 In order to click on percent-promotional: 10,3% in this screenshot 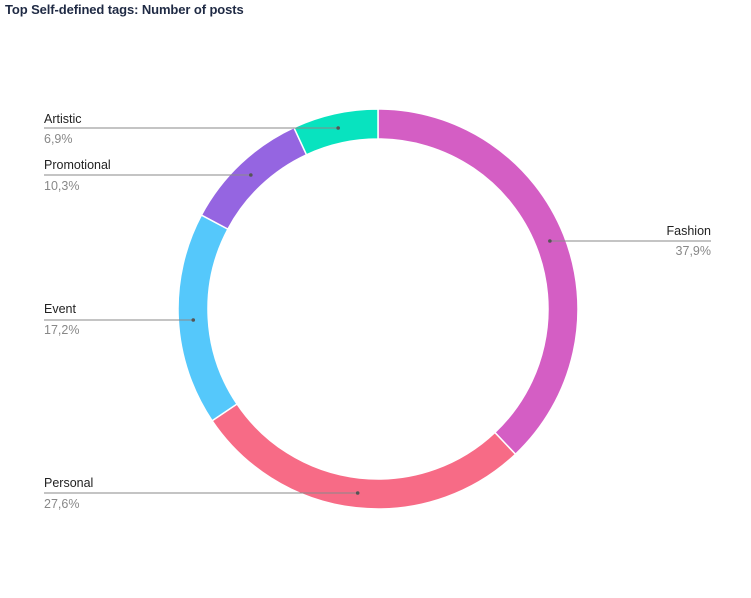, I will do `click(61, 186)`.